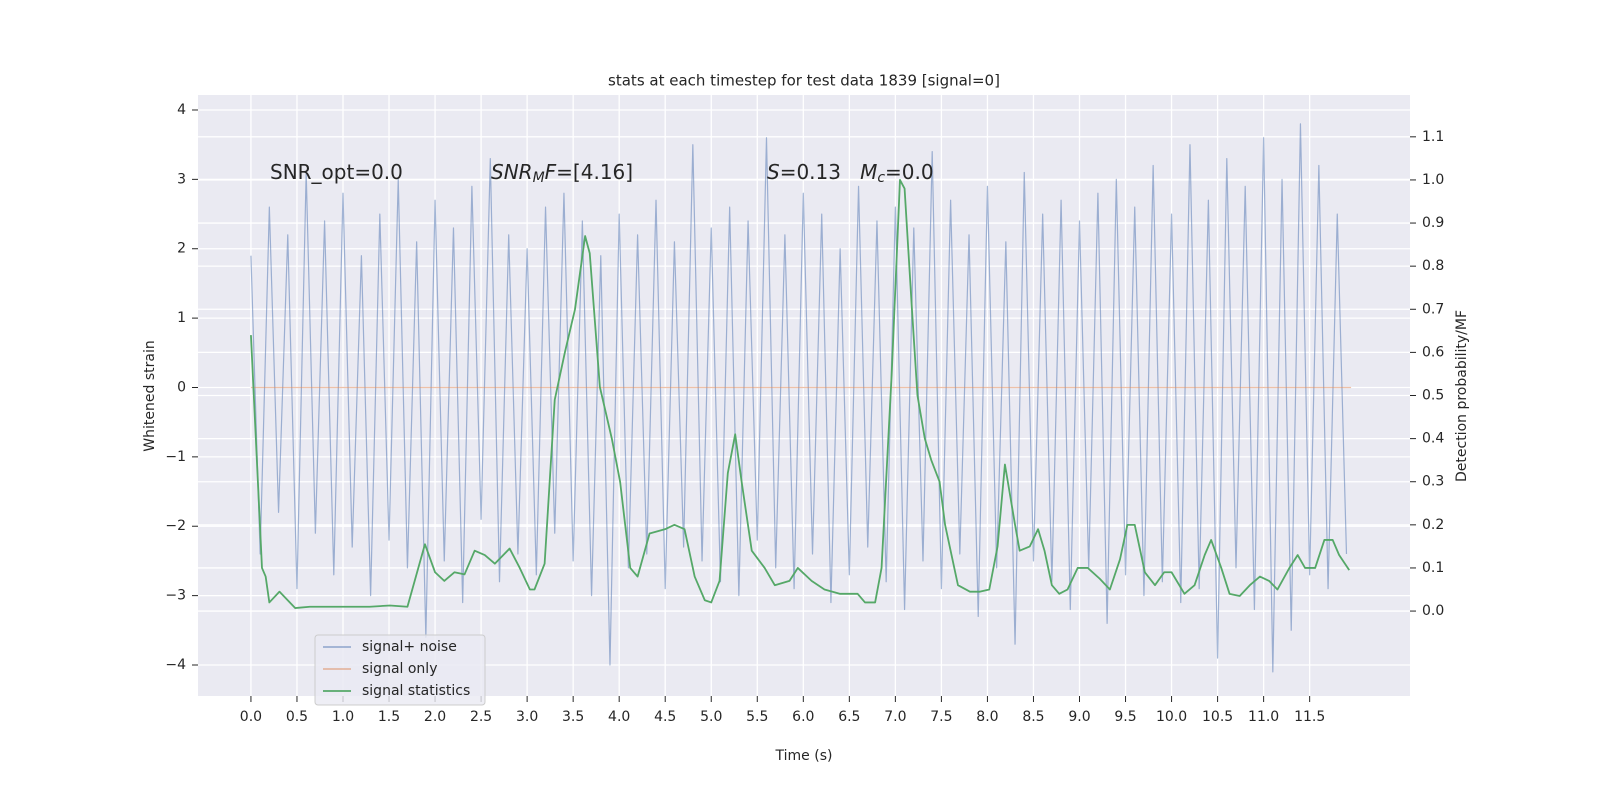 The width and height of the screenshot is (1600, 800). Describe the element at coordinates (175, 665) in the screenshot. I see `y-tick-label: −4` at that location.